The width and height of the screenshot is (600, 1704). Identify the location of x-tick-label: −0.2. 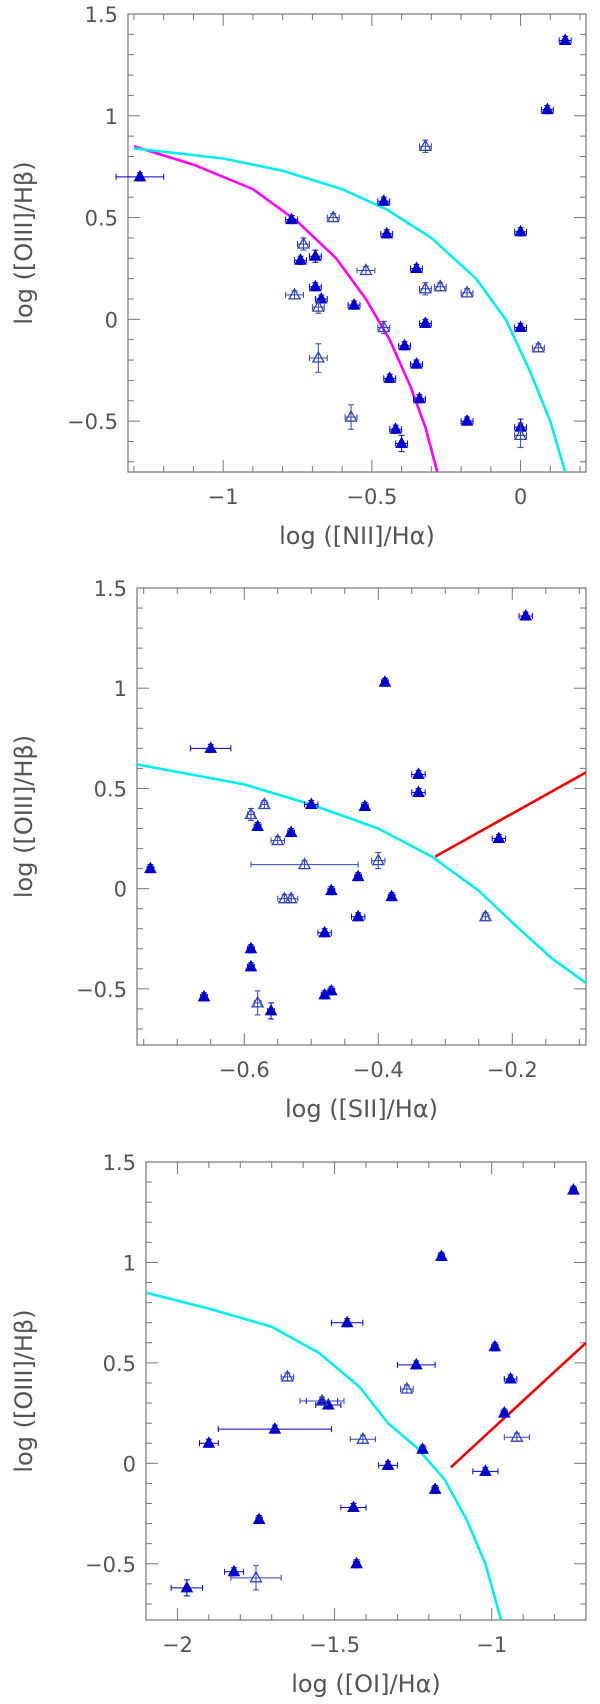
(512, 1070).